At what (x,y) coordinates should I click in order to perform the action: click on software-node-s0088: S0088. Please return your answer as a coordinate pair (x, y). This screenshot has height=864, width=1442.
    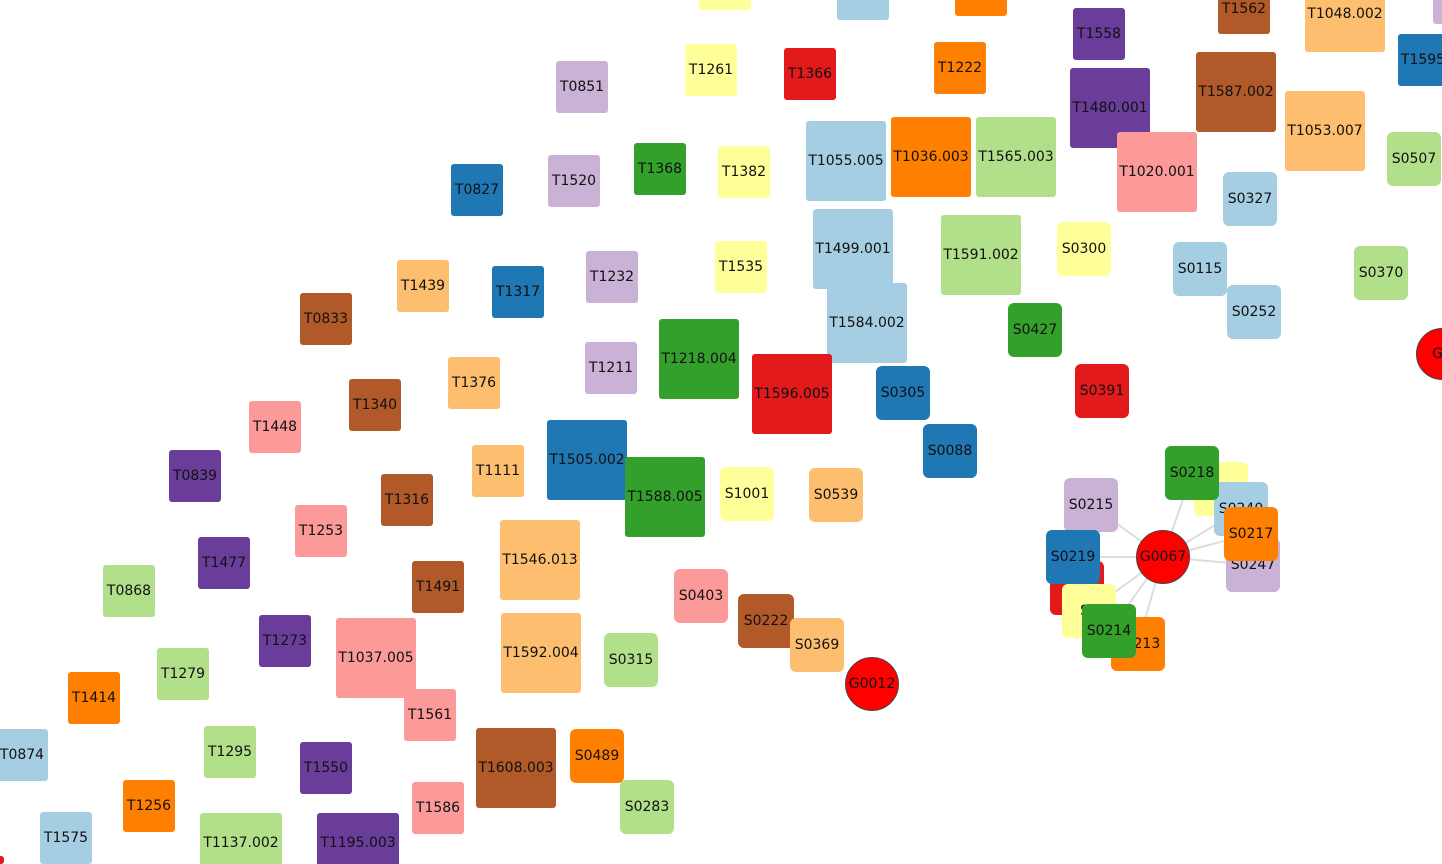
    Looking at the image, I should click on (950, 451).